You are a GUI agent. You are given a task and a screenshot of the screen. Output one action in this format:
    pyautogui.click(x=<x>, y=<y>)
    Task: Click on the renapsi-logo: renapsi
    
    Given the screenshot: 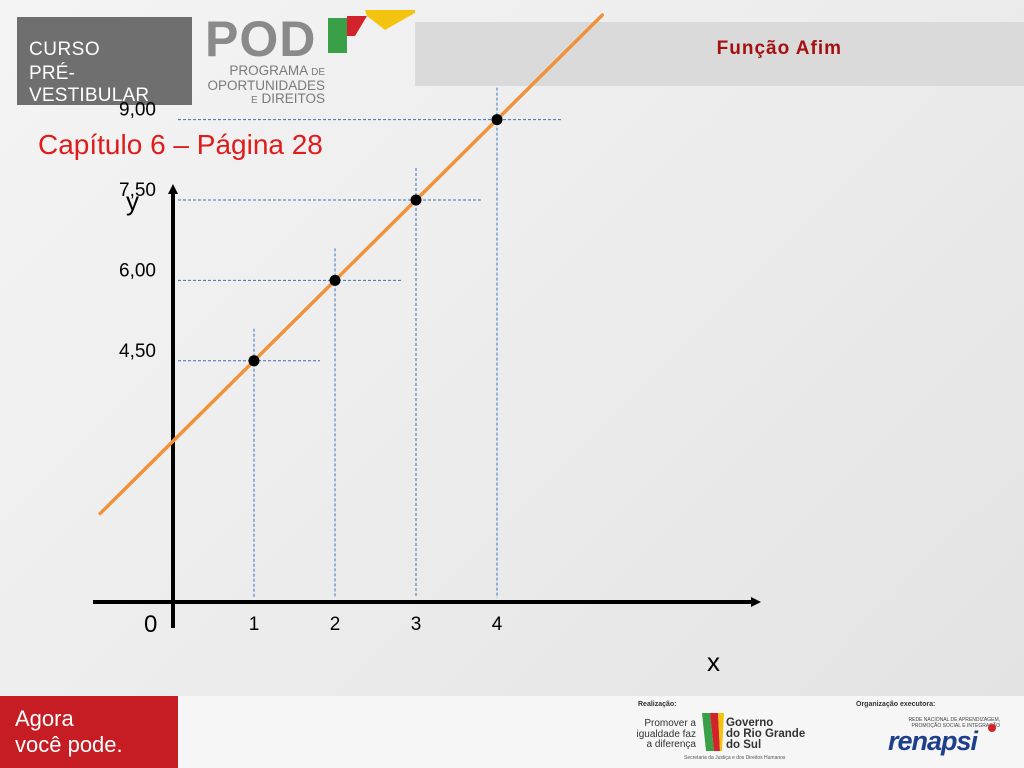 What is the action you would take?
    pyautogui.click(x=933, y=741)
    